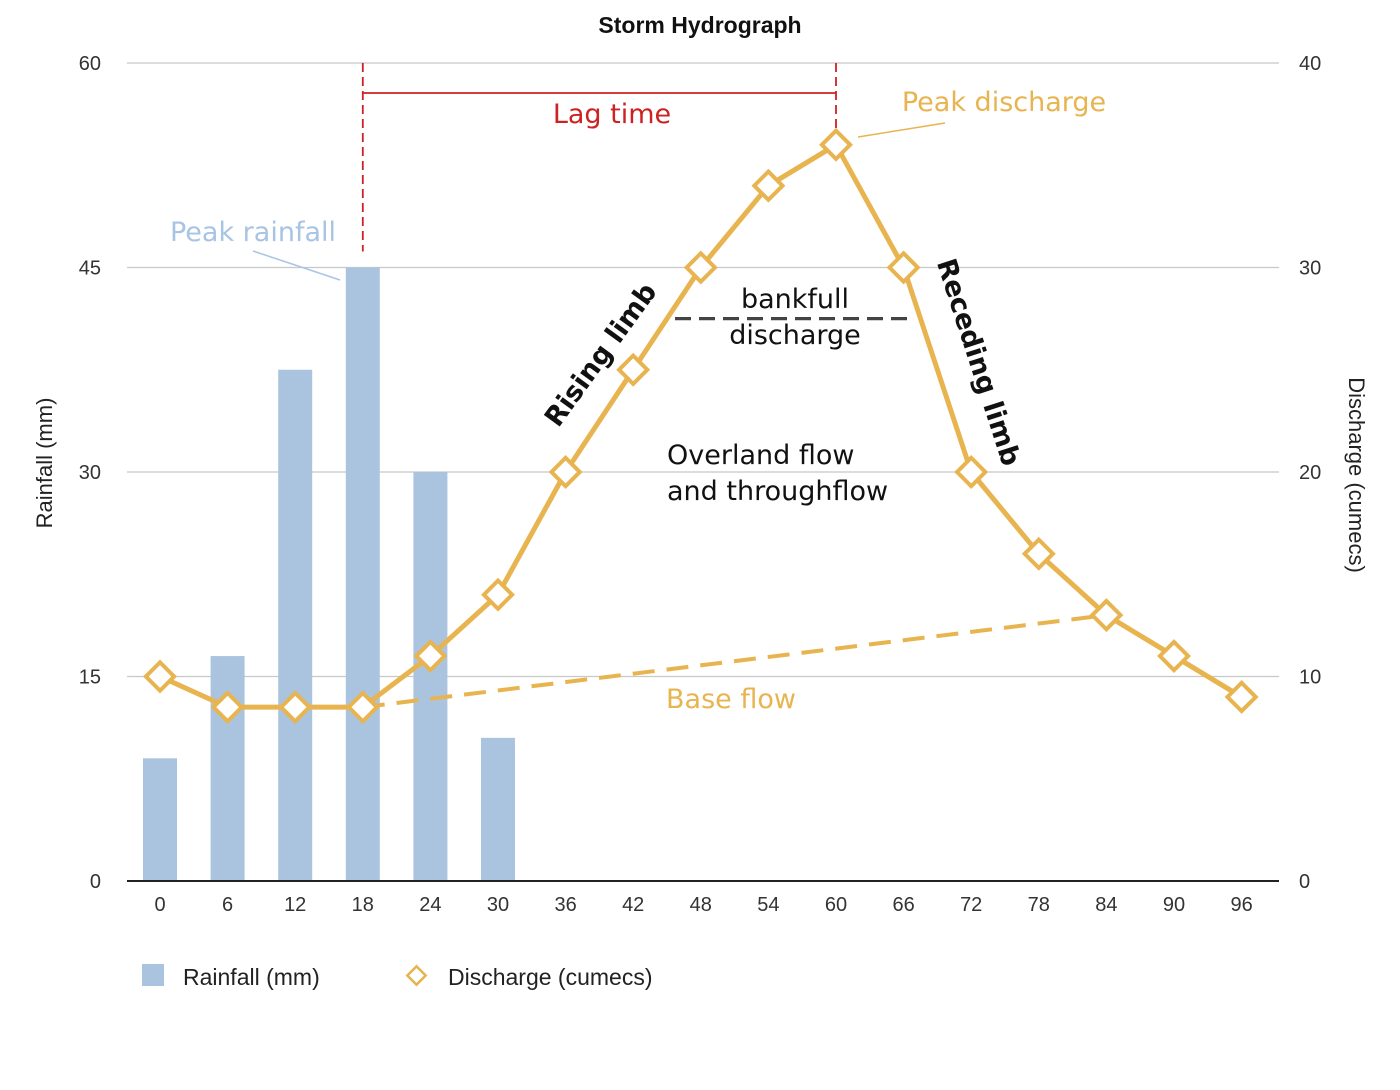 The image size is (1400, 1090). I want to click on y-tick-left: 30, so click(90, 473).